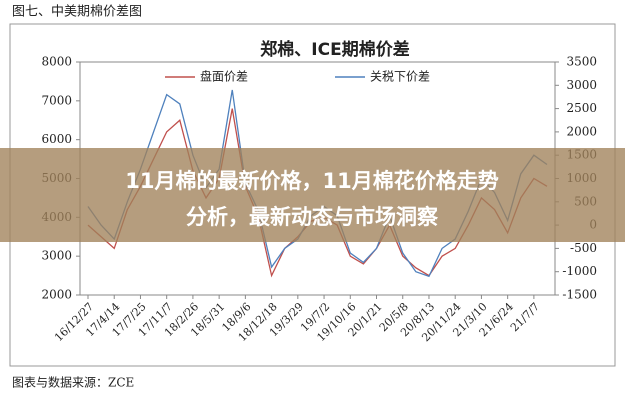 The height and width of the screenshot is (404, 625). I want to click on y-tick-label: 2000, so click(56, 295).